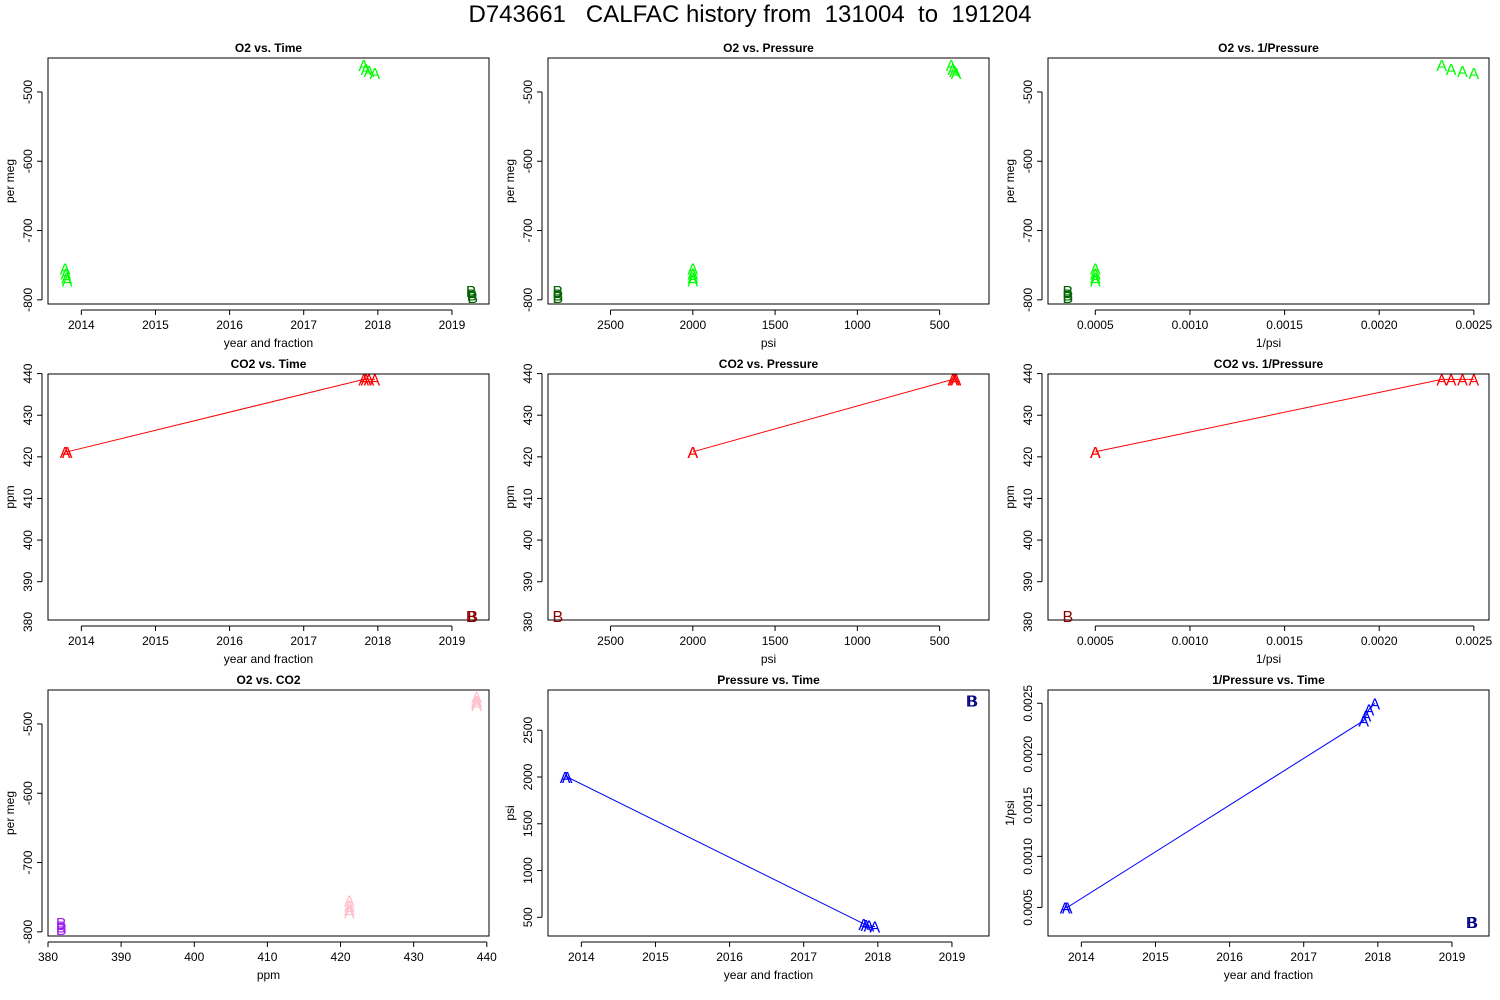  Describe the element at coordinates (1028, 300) in the screenshot. I see `y-tick-label: -800` at that location.